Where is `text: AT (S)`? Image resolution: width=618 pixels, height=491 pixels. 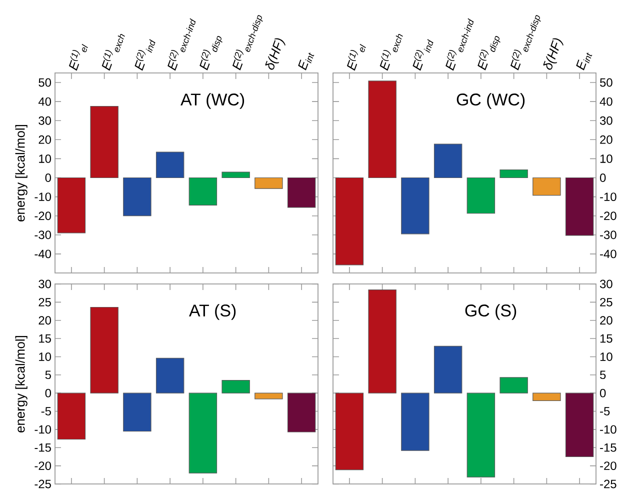 text: AT (S) is located at coordinates (212, 312).